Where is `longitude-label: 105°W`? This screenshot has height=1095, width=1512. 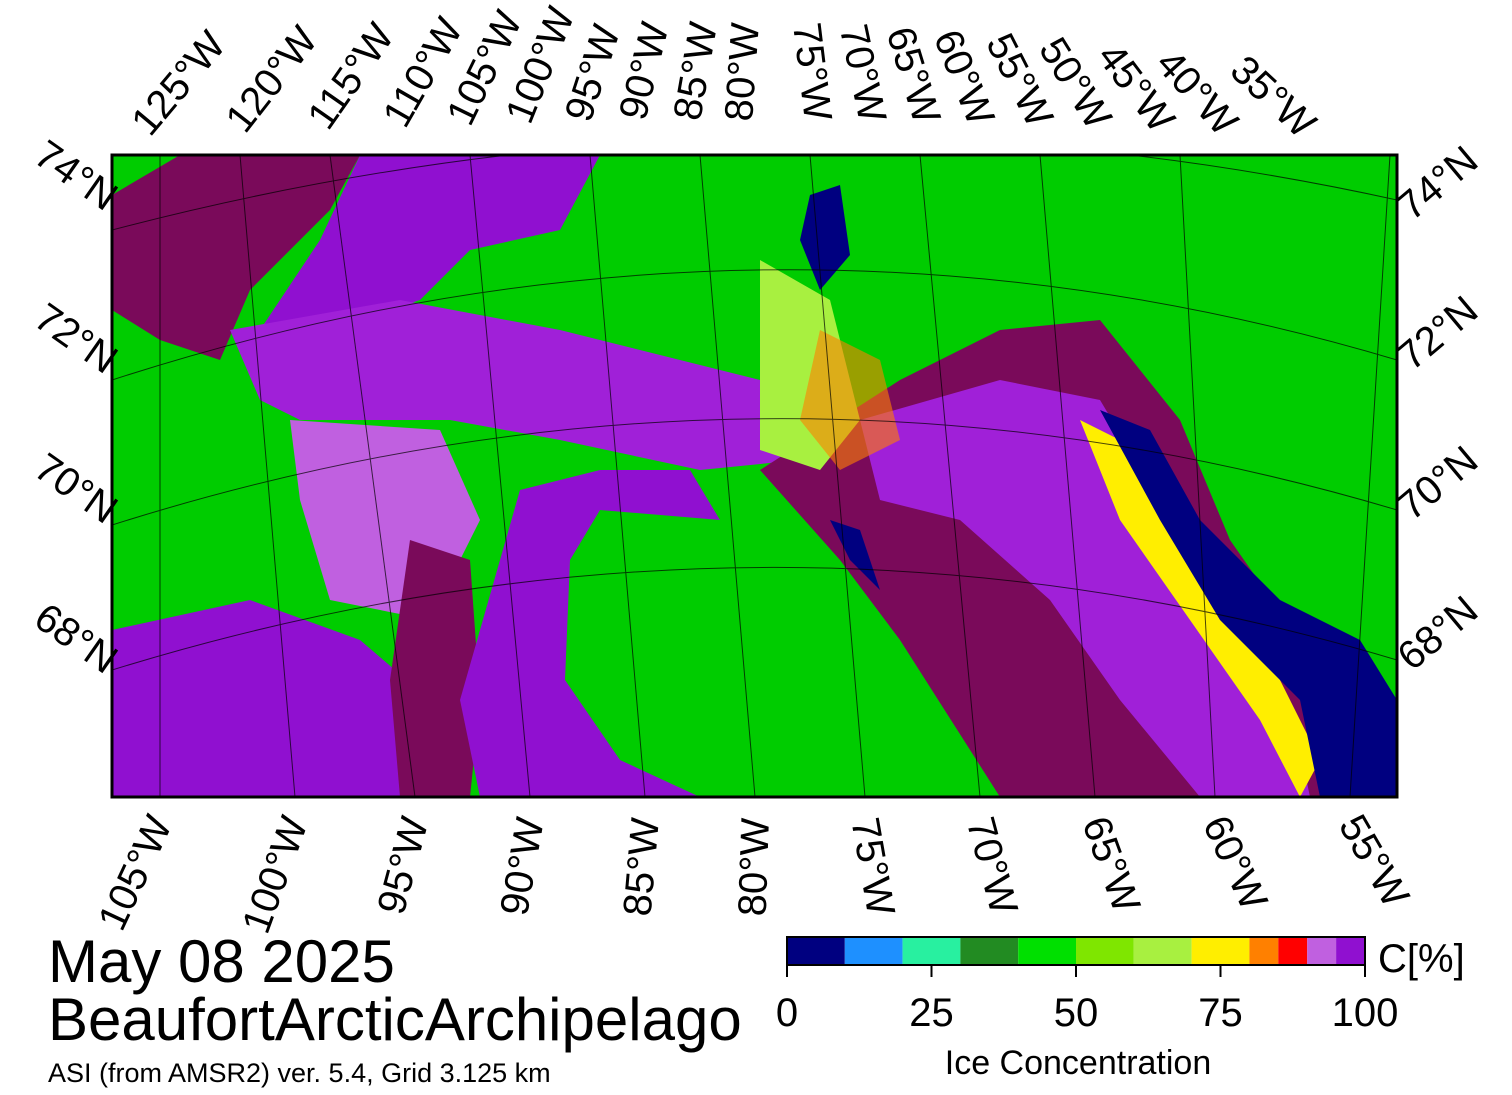
longitude-label: 105°W is located at coordinates (135, 873).